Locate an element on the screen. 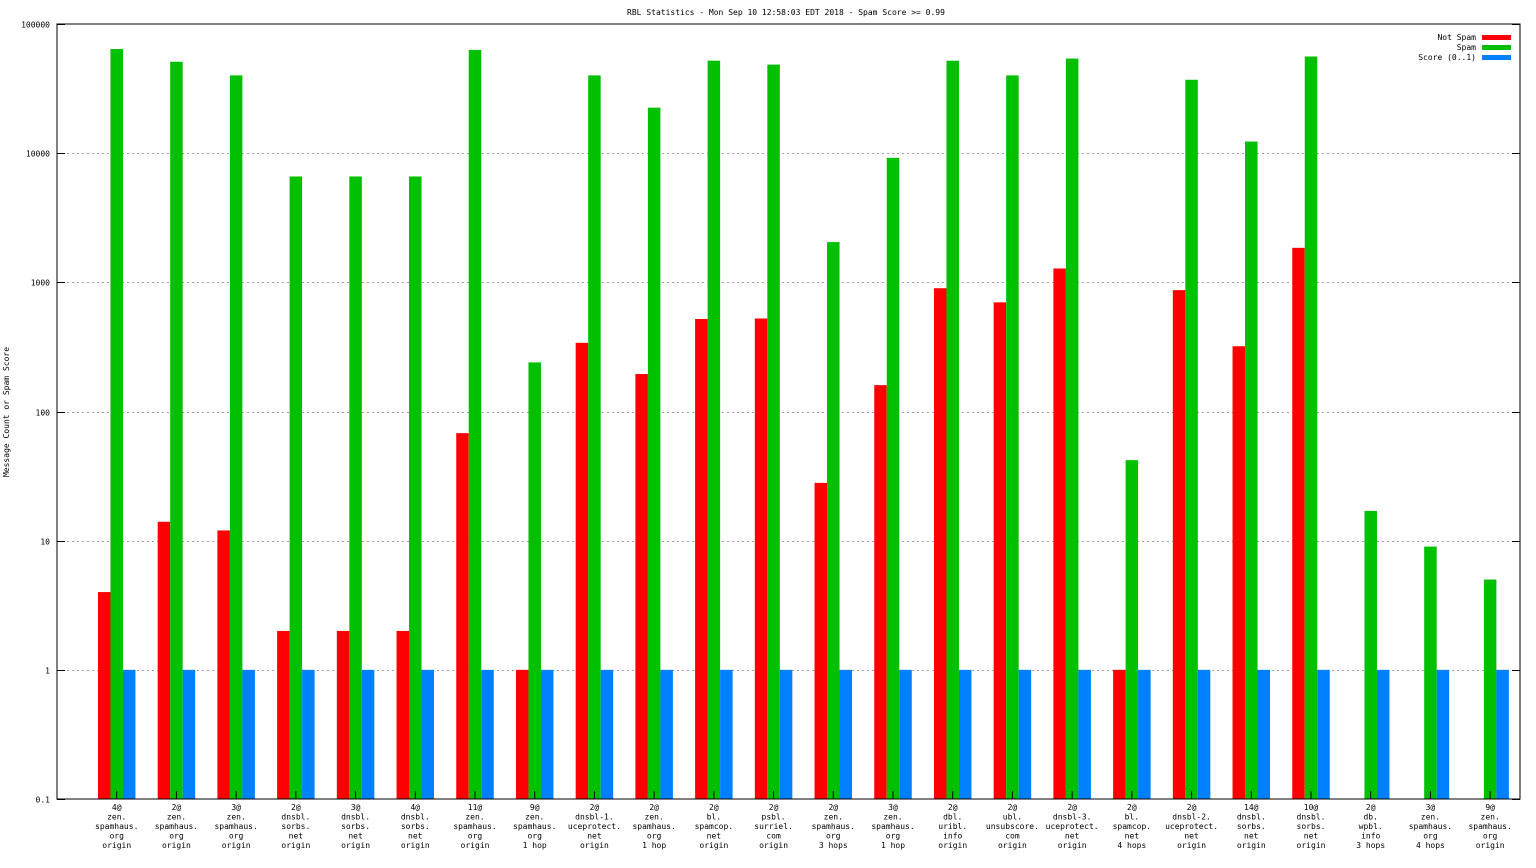  y-tick-label: 100000 is located at coordinates (35, 25).